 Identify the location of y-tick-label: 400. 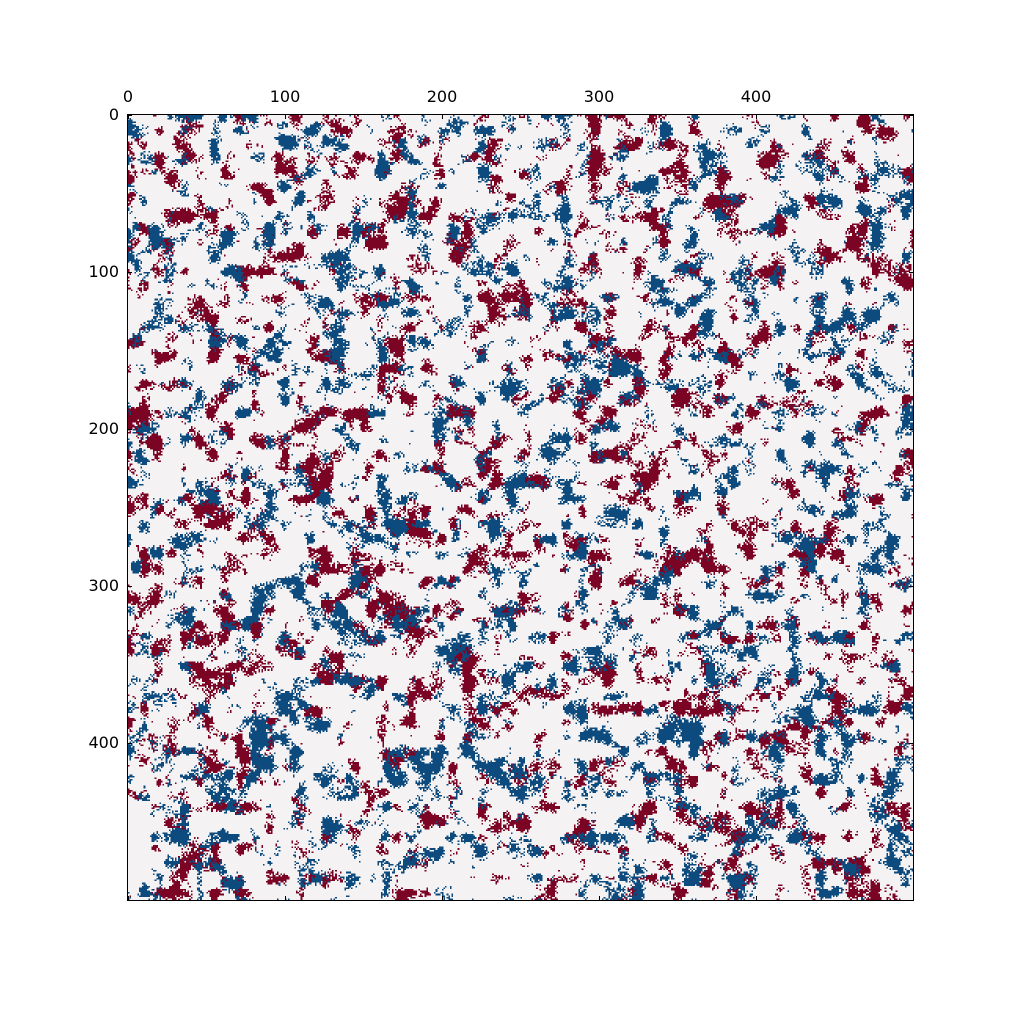
(103, 742).